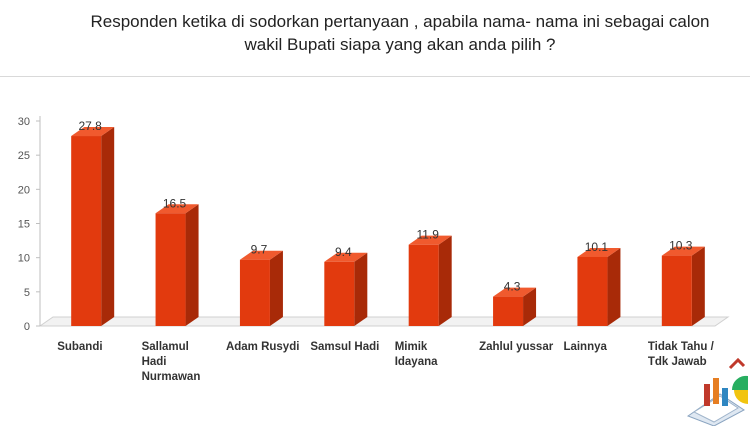 The height and width of the screenshot is (426, 750). I want to click on title-divider, so click(375, 76).